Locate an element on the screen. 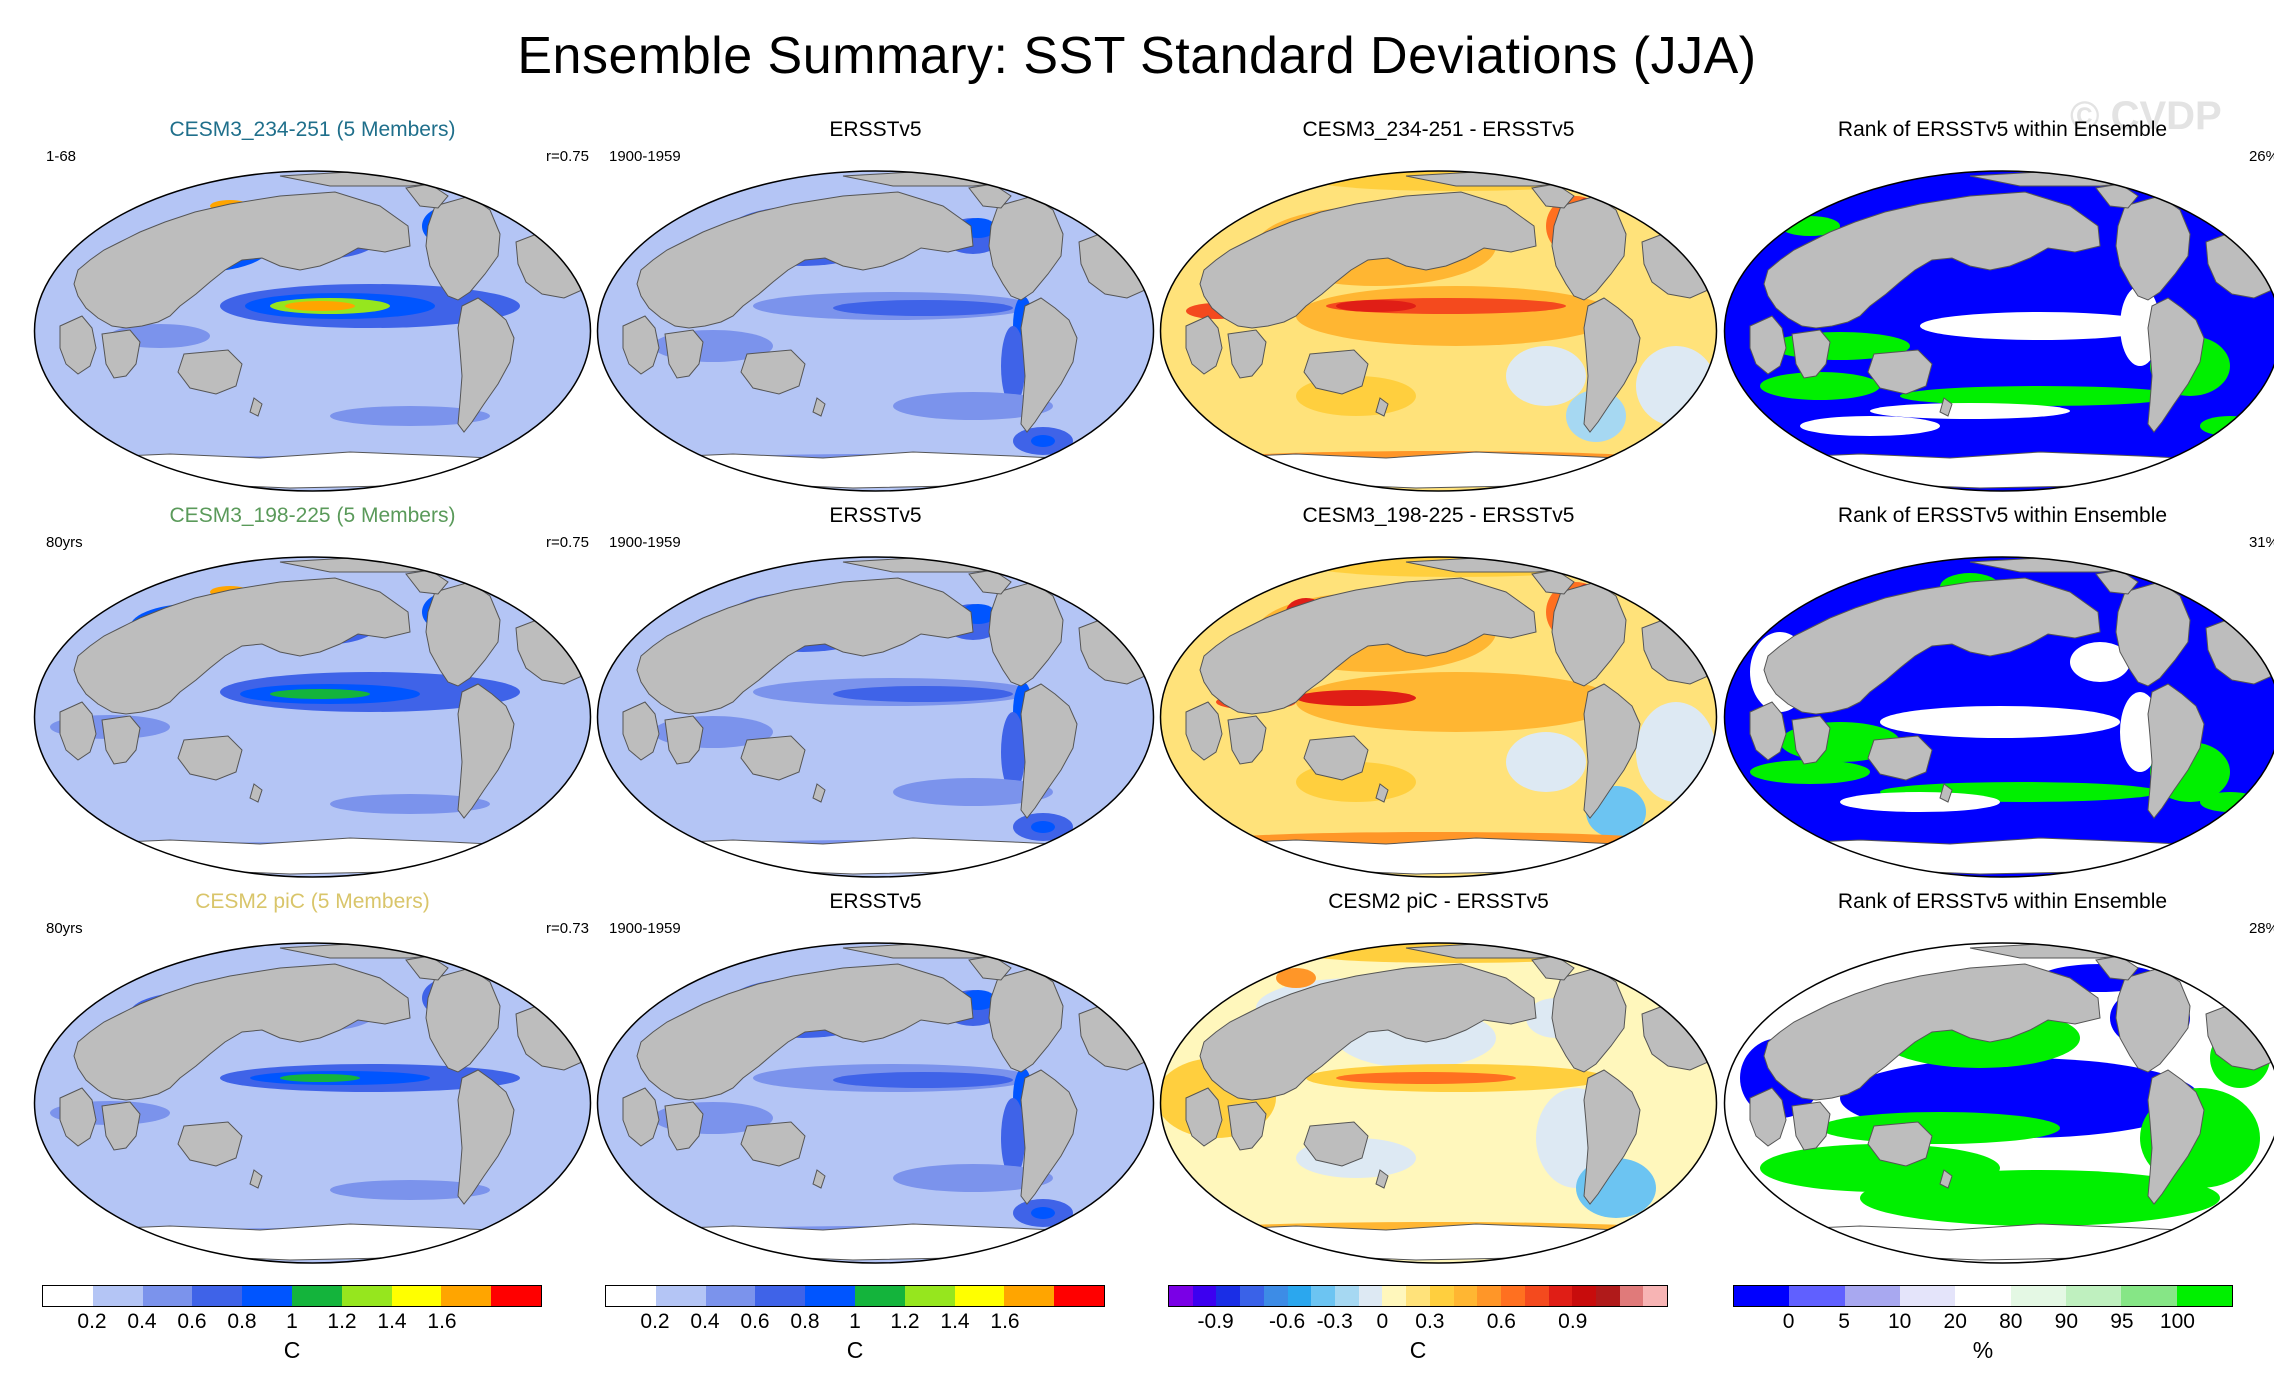 This screenshot has width=2274, height=1386. panel-rank-row3: Rank of ERSSTv5 within Ensemble 28% is located at coordinates (1997, 1080).